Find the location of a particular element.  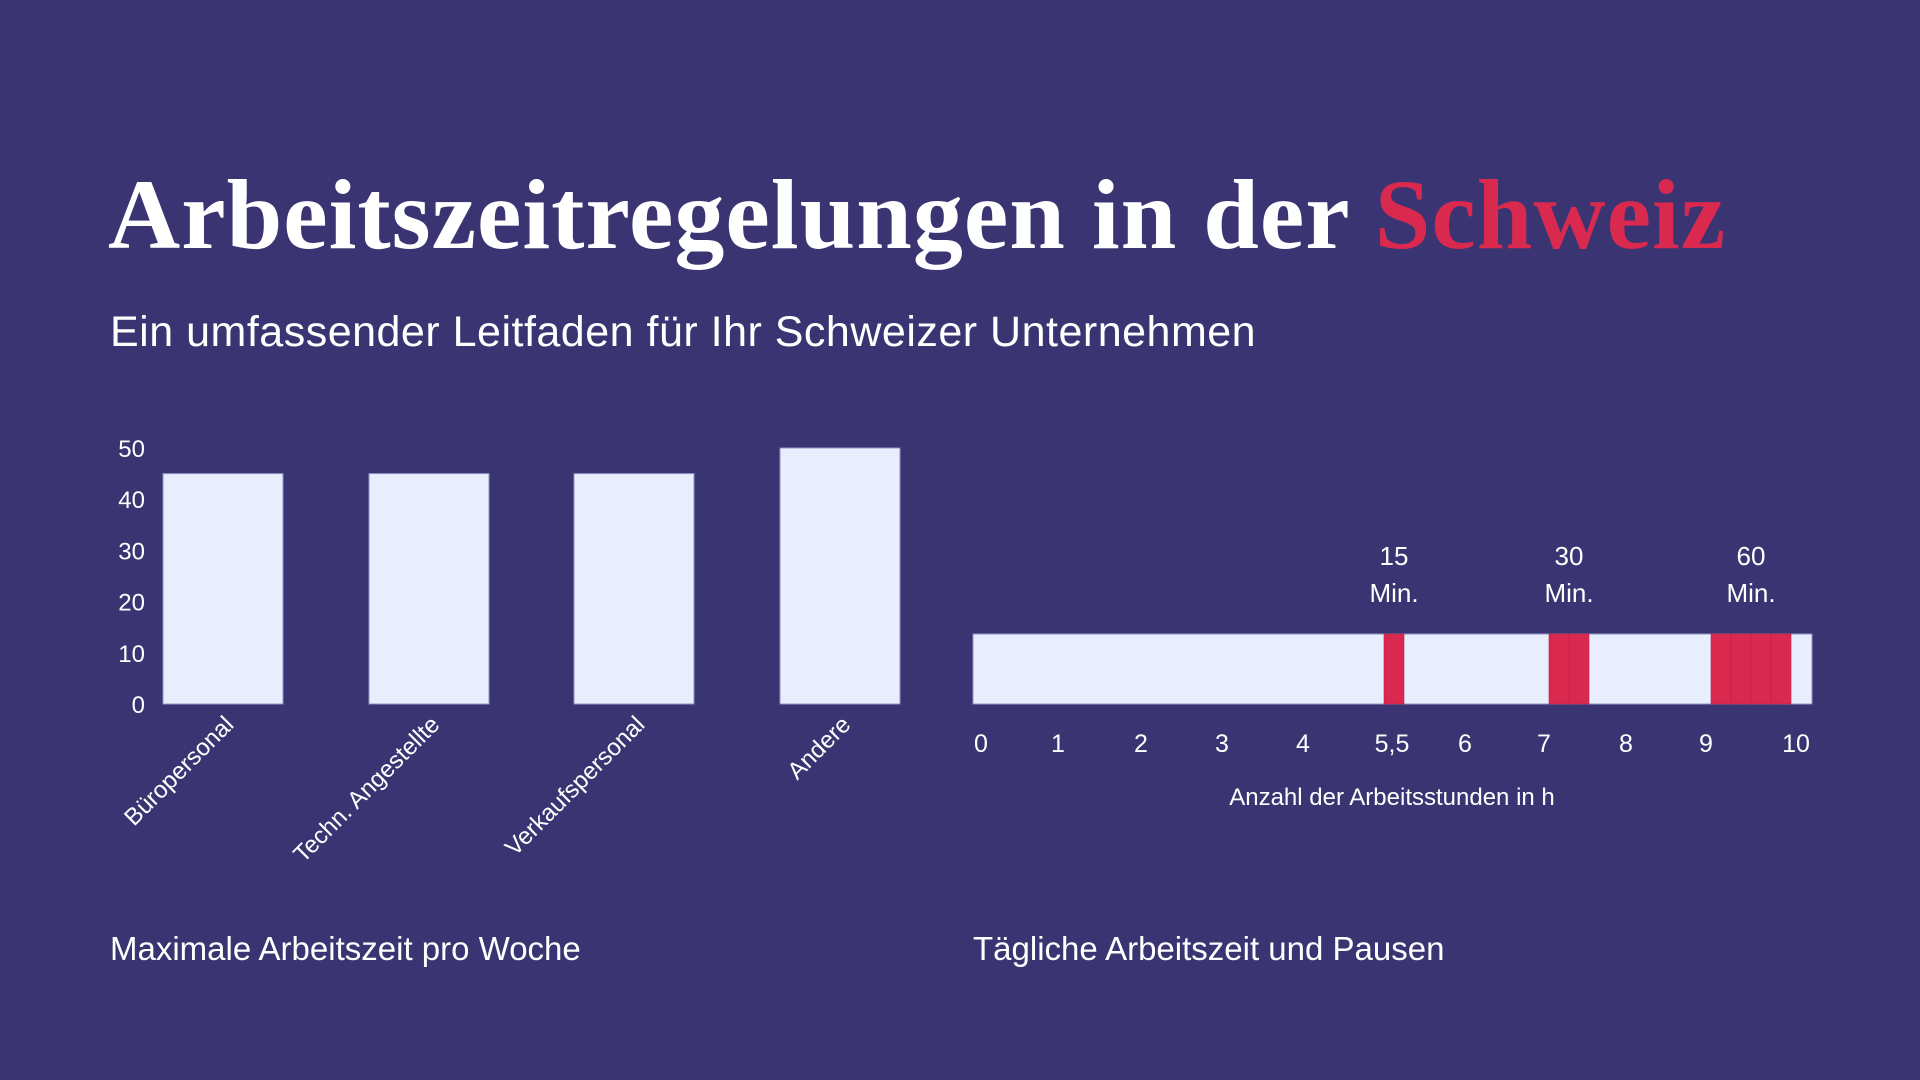

y-tick-label: 40 is located at coordinates (131, 500).